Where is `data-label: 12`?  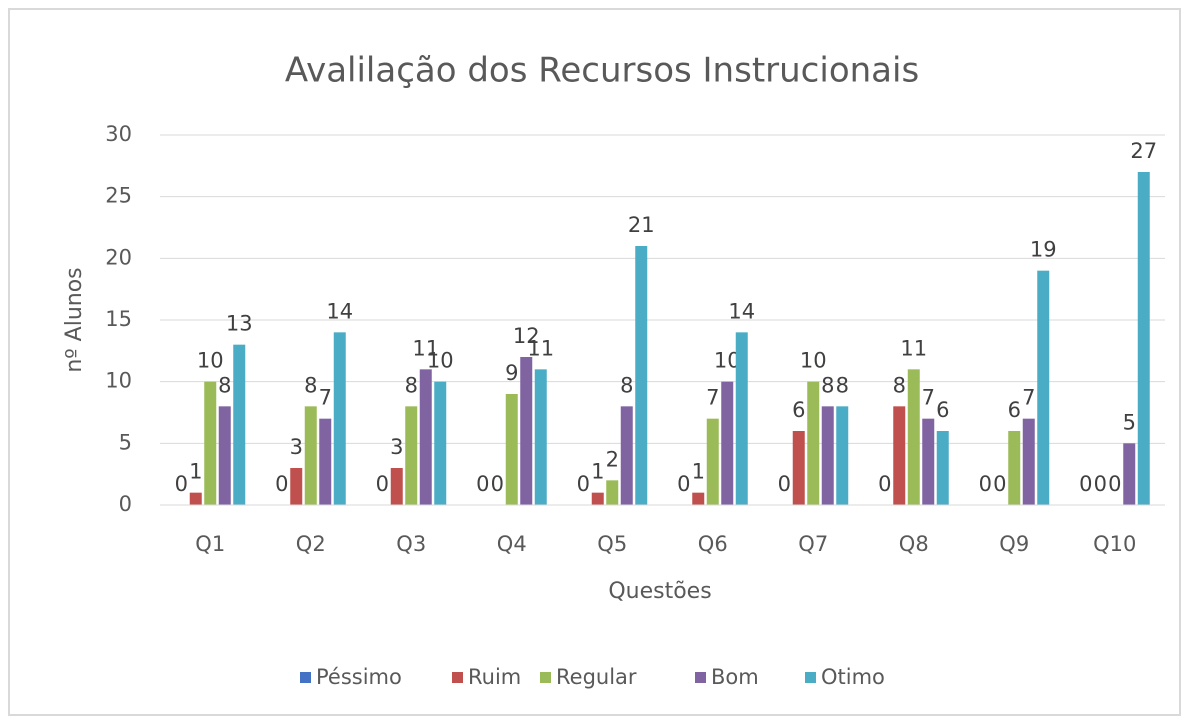 data-label: 12 is located at coordinates (526, 336).